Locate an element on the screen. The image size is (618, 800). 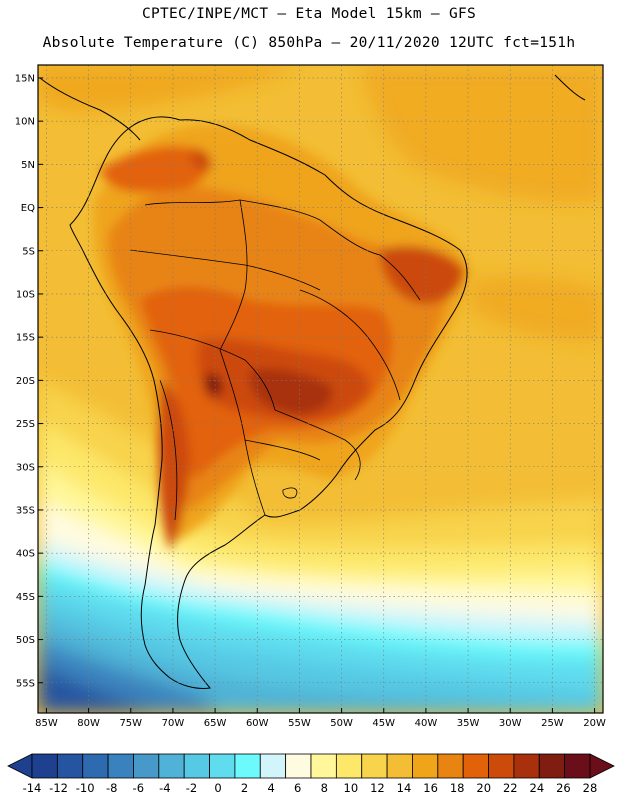
lat-tick-label: 45S is located at coordinates (25, 597).